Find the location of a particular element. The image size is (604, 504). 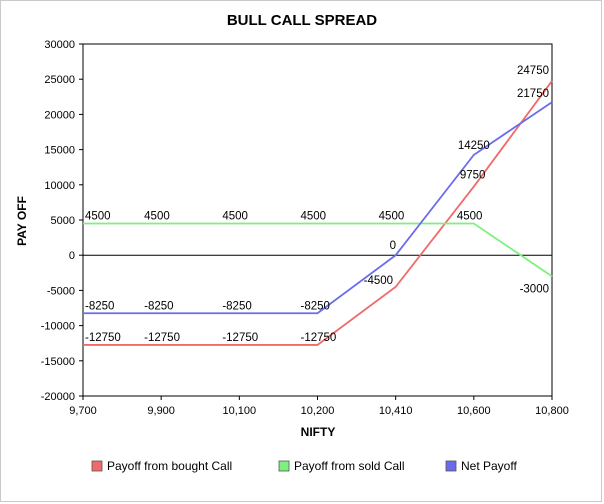

y-tick-label: -10000 is located at coordinates (58, 327).